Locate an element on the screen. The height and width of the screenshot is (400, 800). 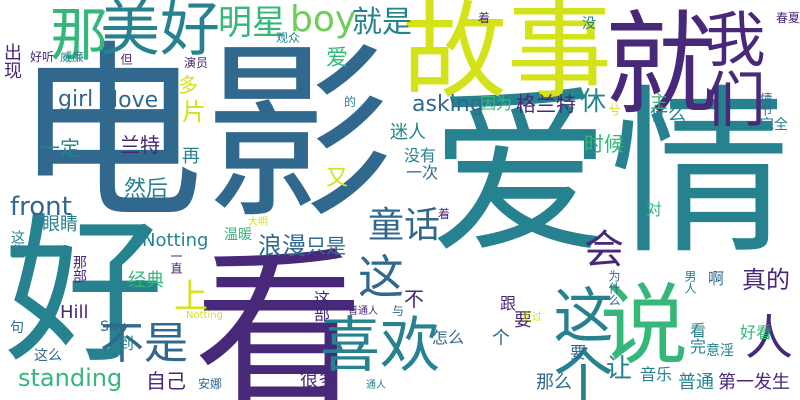
word-weilian: 威廉 is located at coordinates (72, 57).